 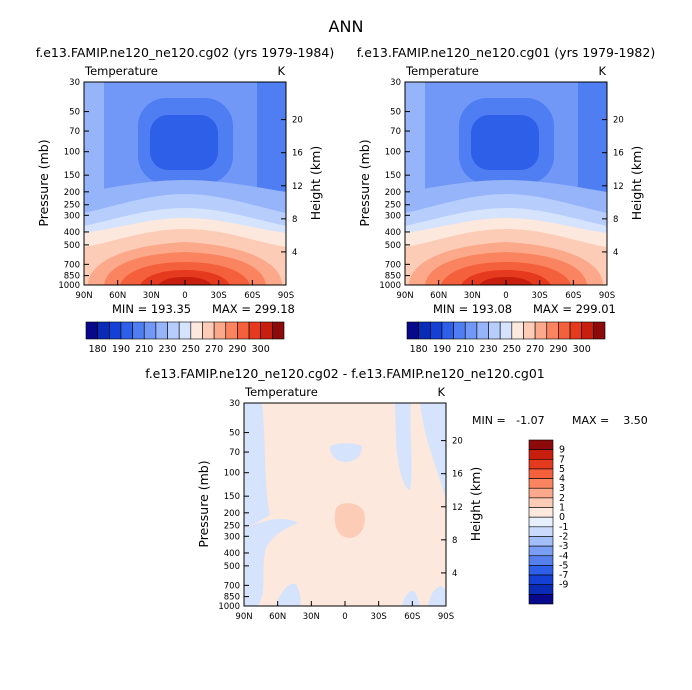 What do you see at coordinates (563, 585) in the screenshot?
I see `colorbar-label: -9` at bounding box center [563, 585].